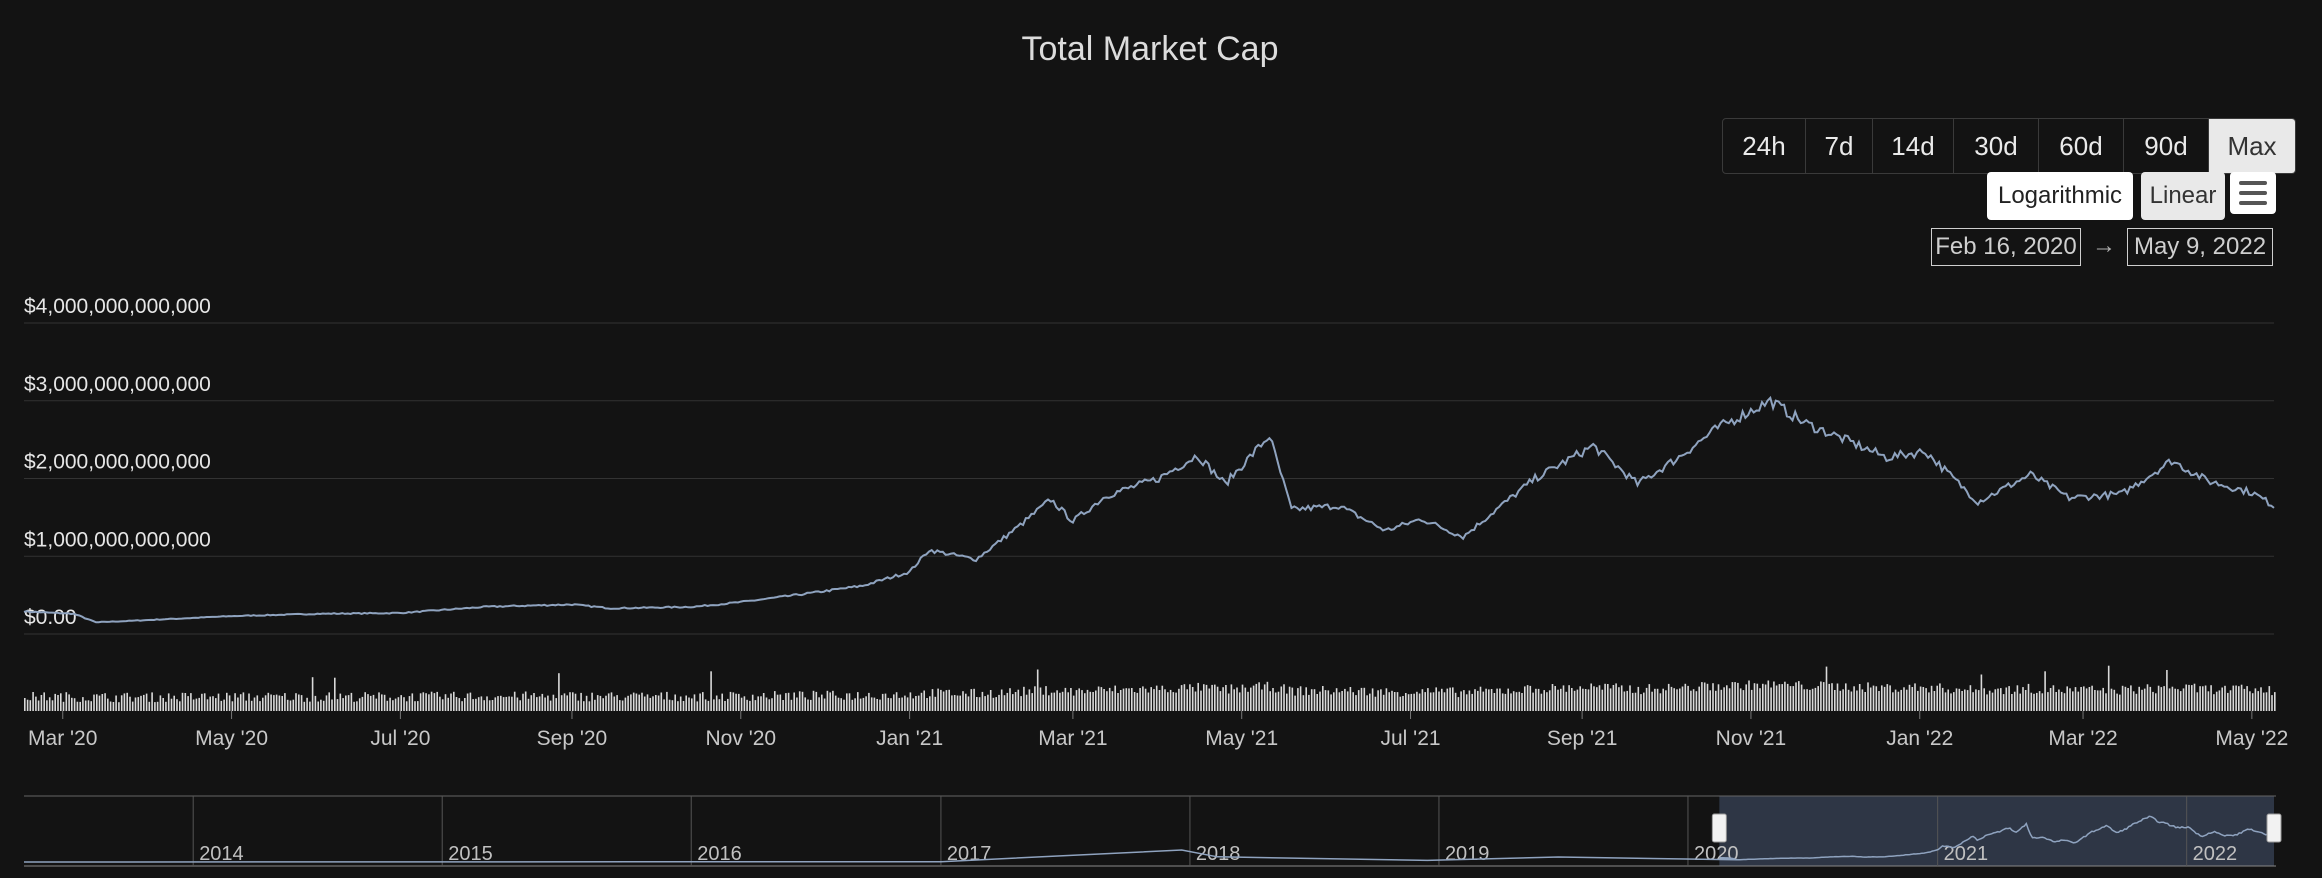 The width and height of the screenshot is (2322, 878). Describe the element at coordinates (2215, 854) in the screenshot. I see `navigator-year-label: 2022` at that location.